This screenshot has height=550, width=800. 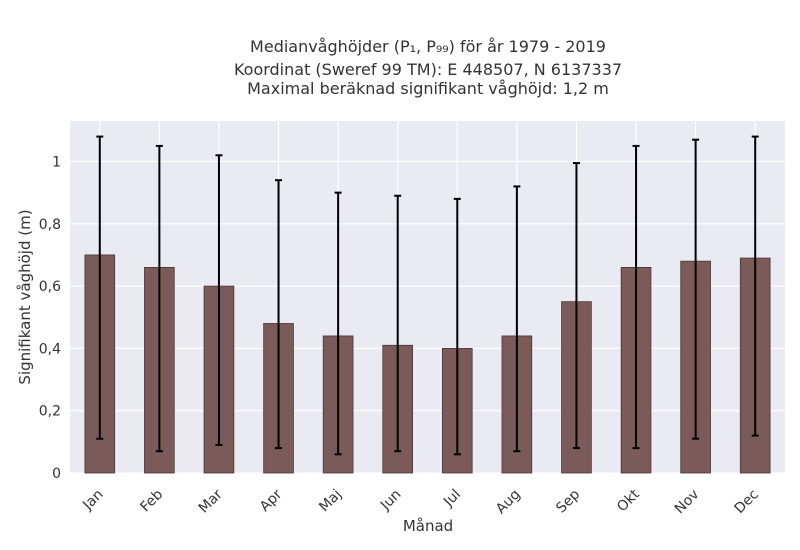 I want to click on x-tick-label: Apr, so click(x=271, y=500).